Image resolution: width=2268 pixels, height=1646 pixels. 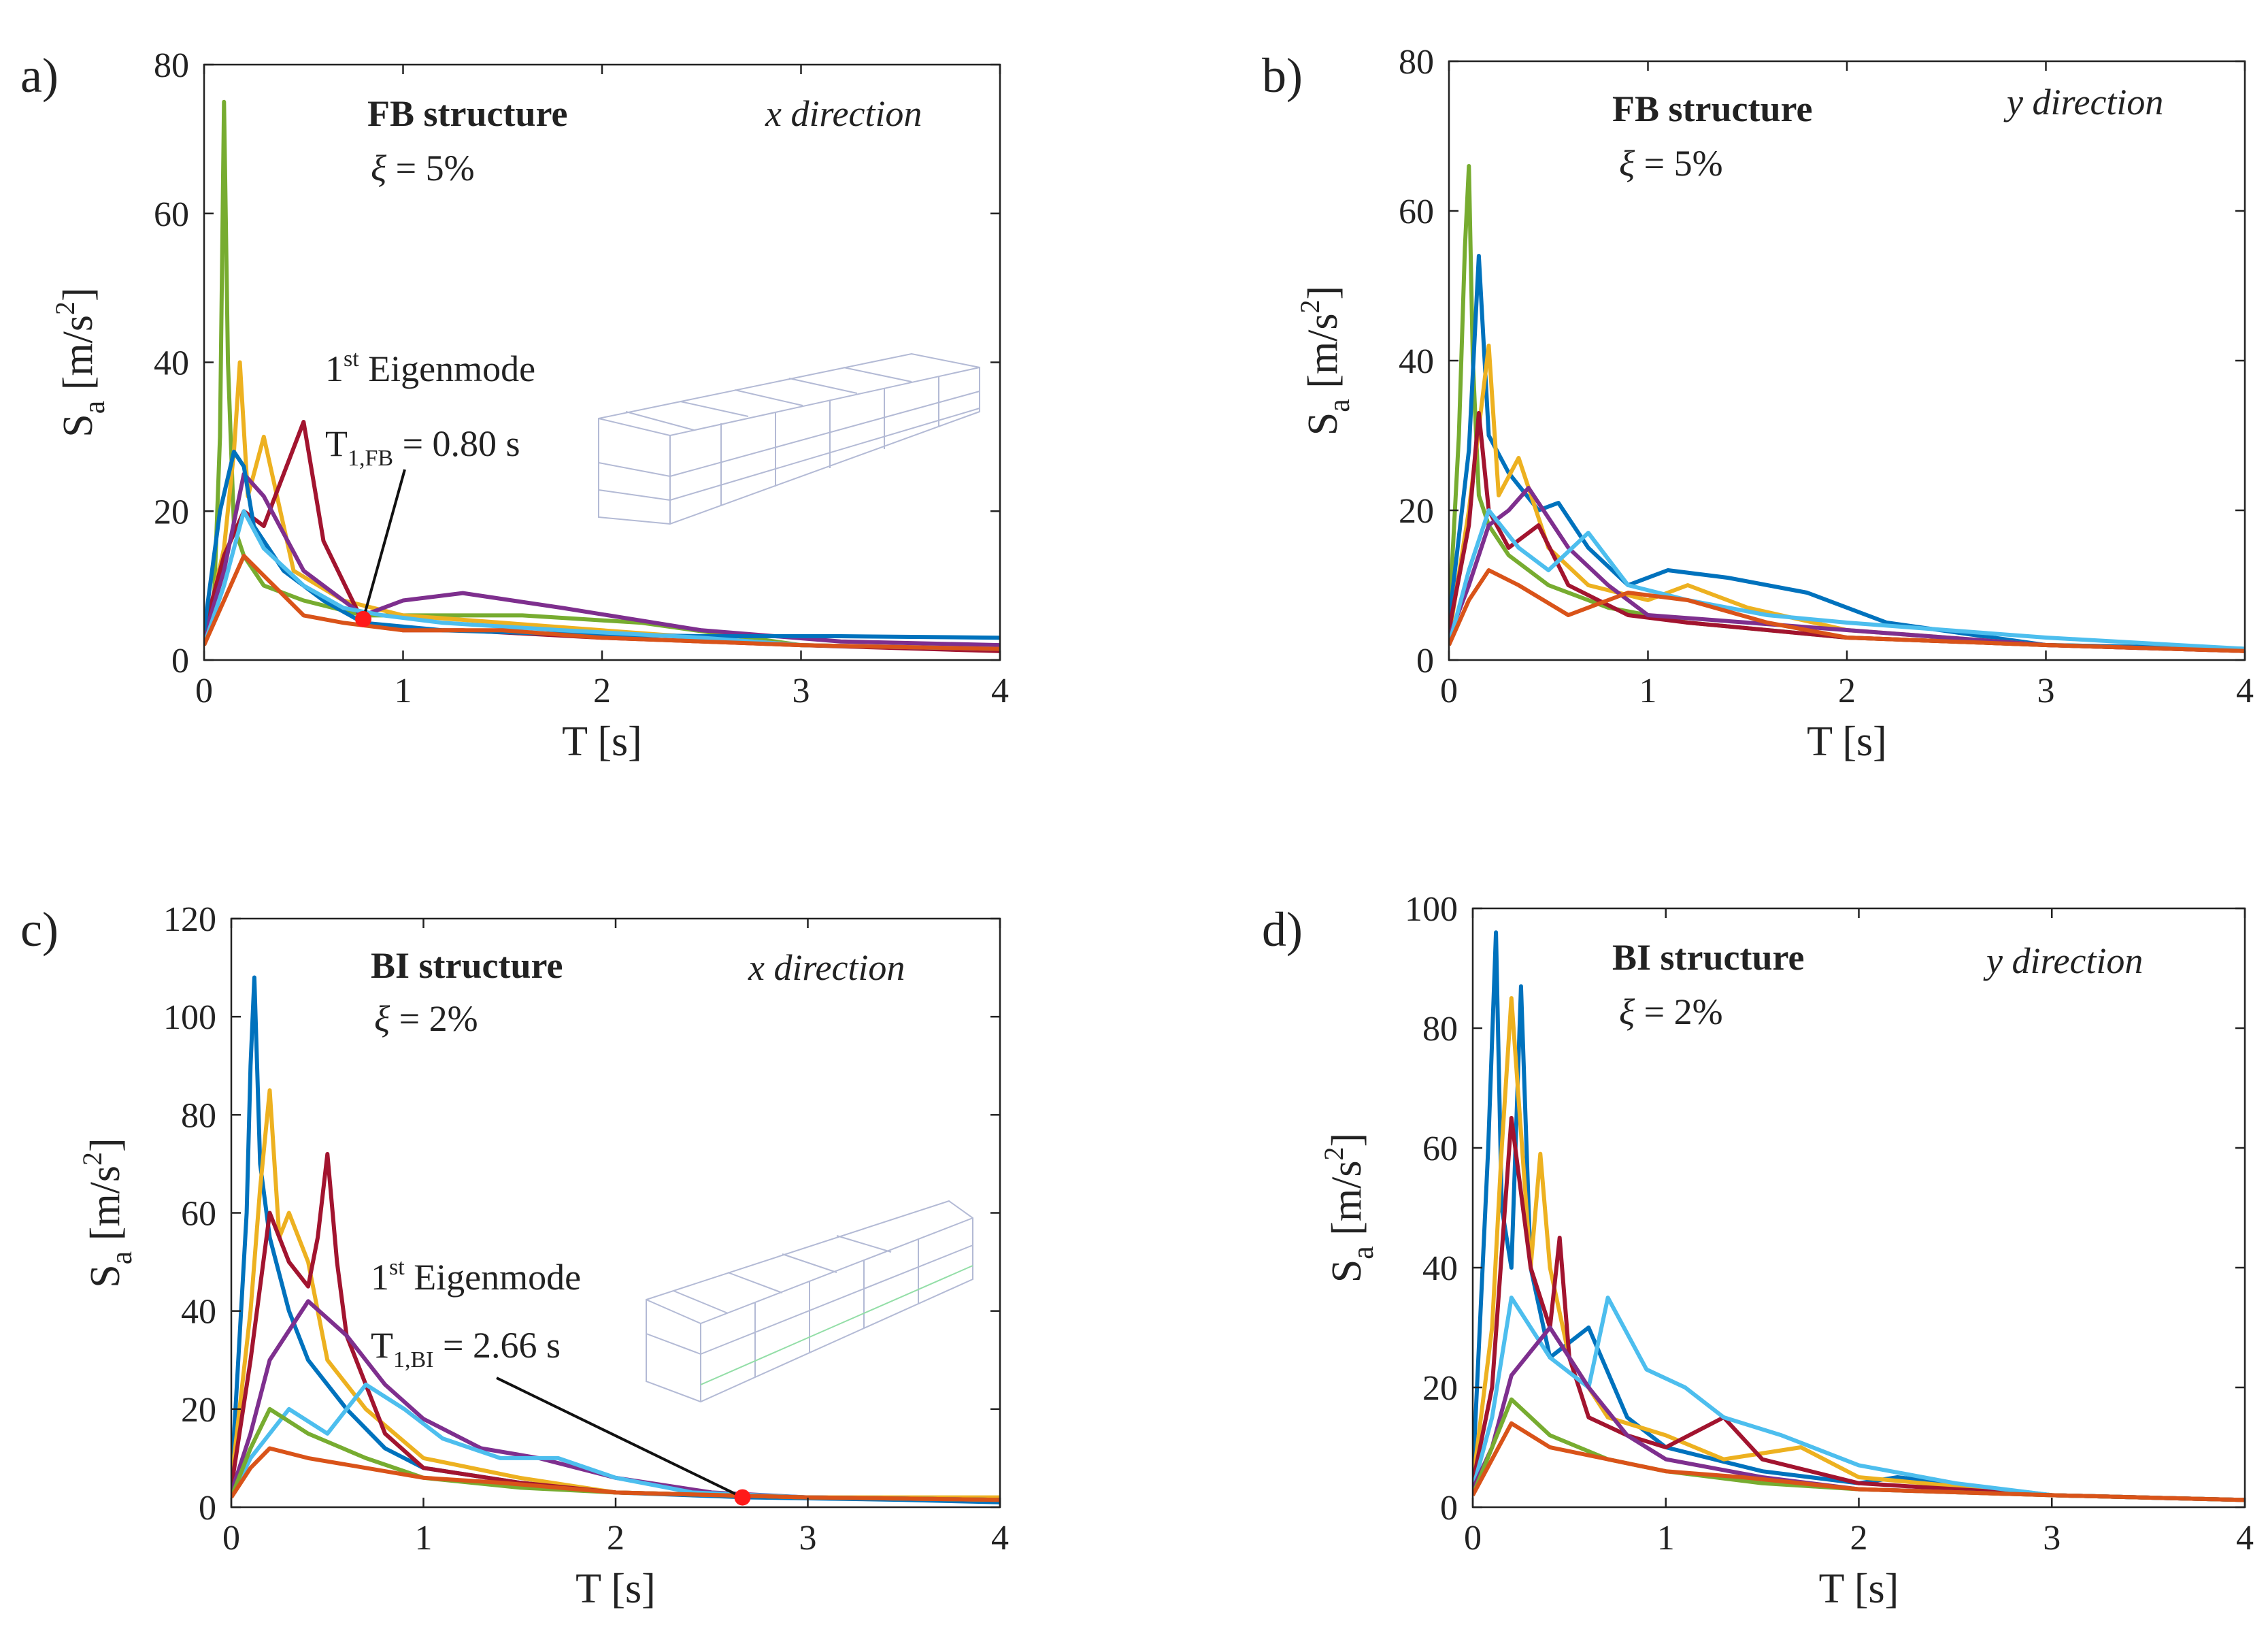 What do you see at coordinates (2063, 960) in the screenshot?
I see `panel-d-direction: y direction` at bounding box center [2063, 960].